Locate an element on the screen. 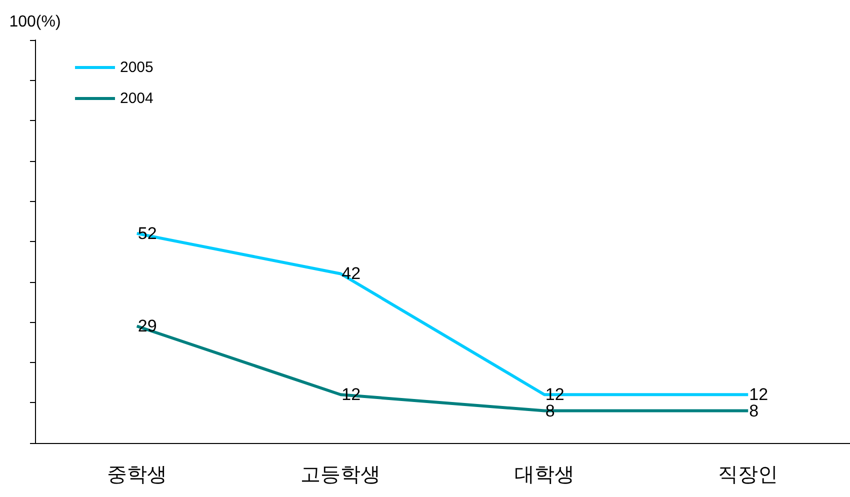 The image size is (850, 497). y-axis-title: 100(%) is located at coordinates (35, 22).